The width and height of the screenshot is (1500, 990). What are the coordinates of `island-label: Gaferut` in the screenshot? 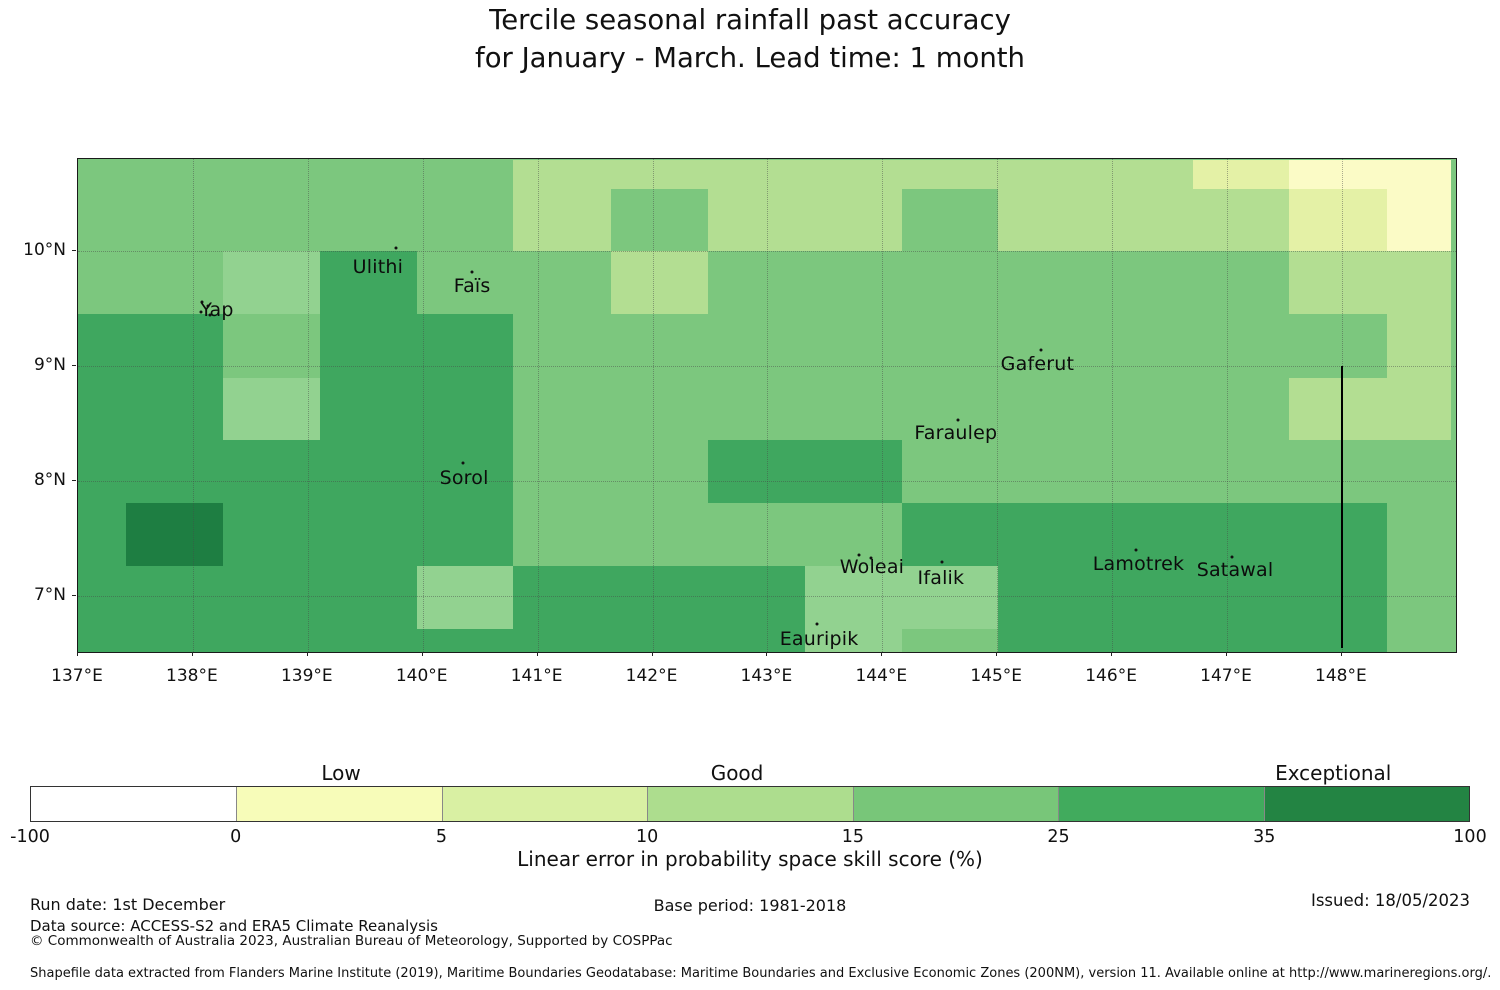 It's located at (1037, 363).